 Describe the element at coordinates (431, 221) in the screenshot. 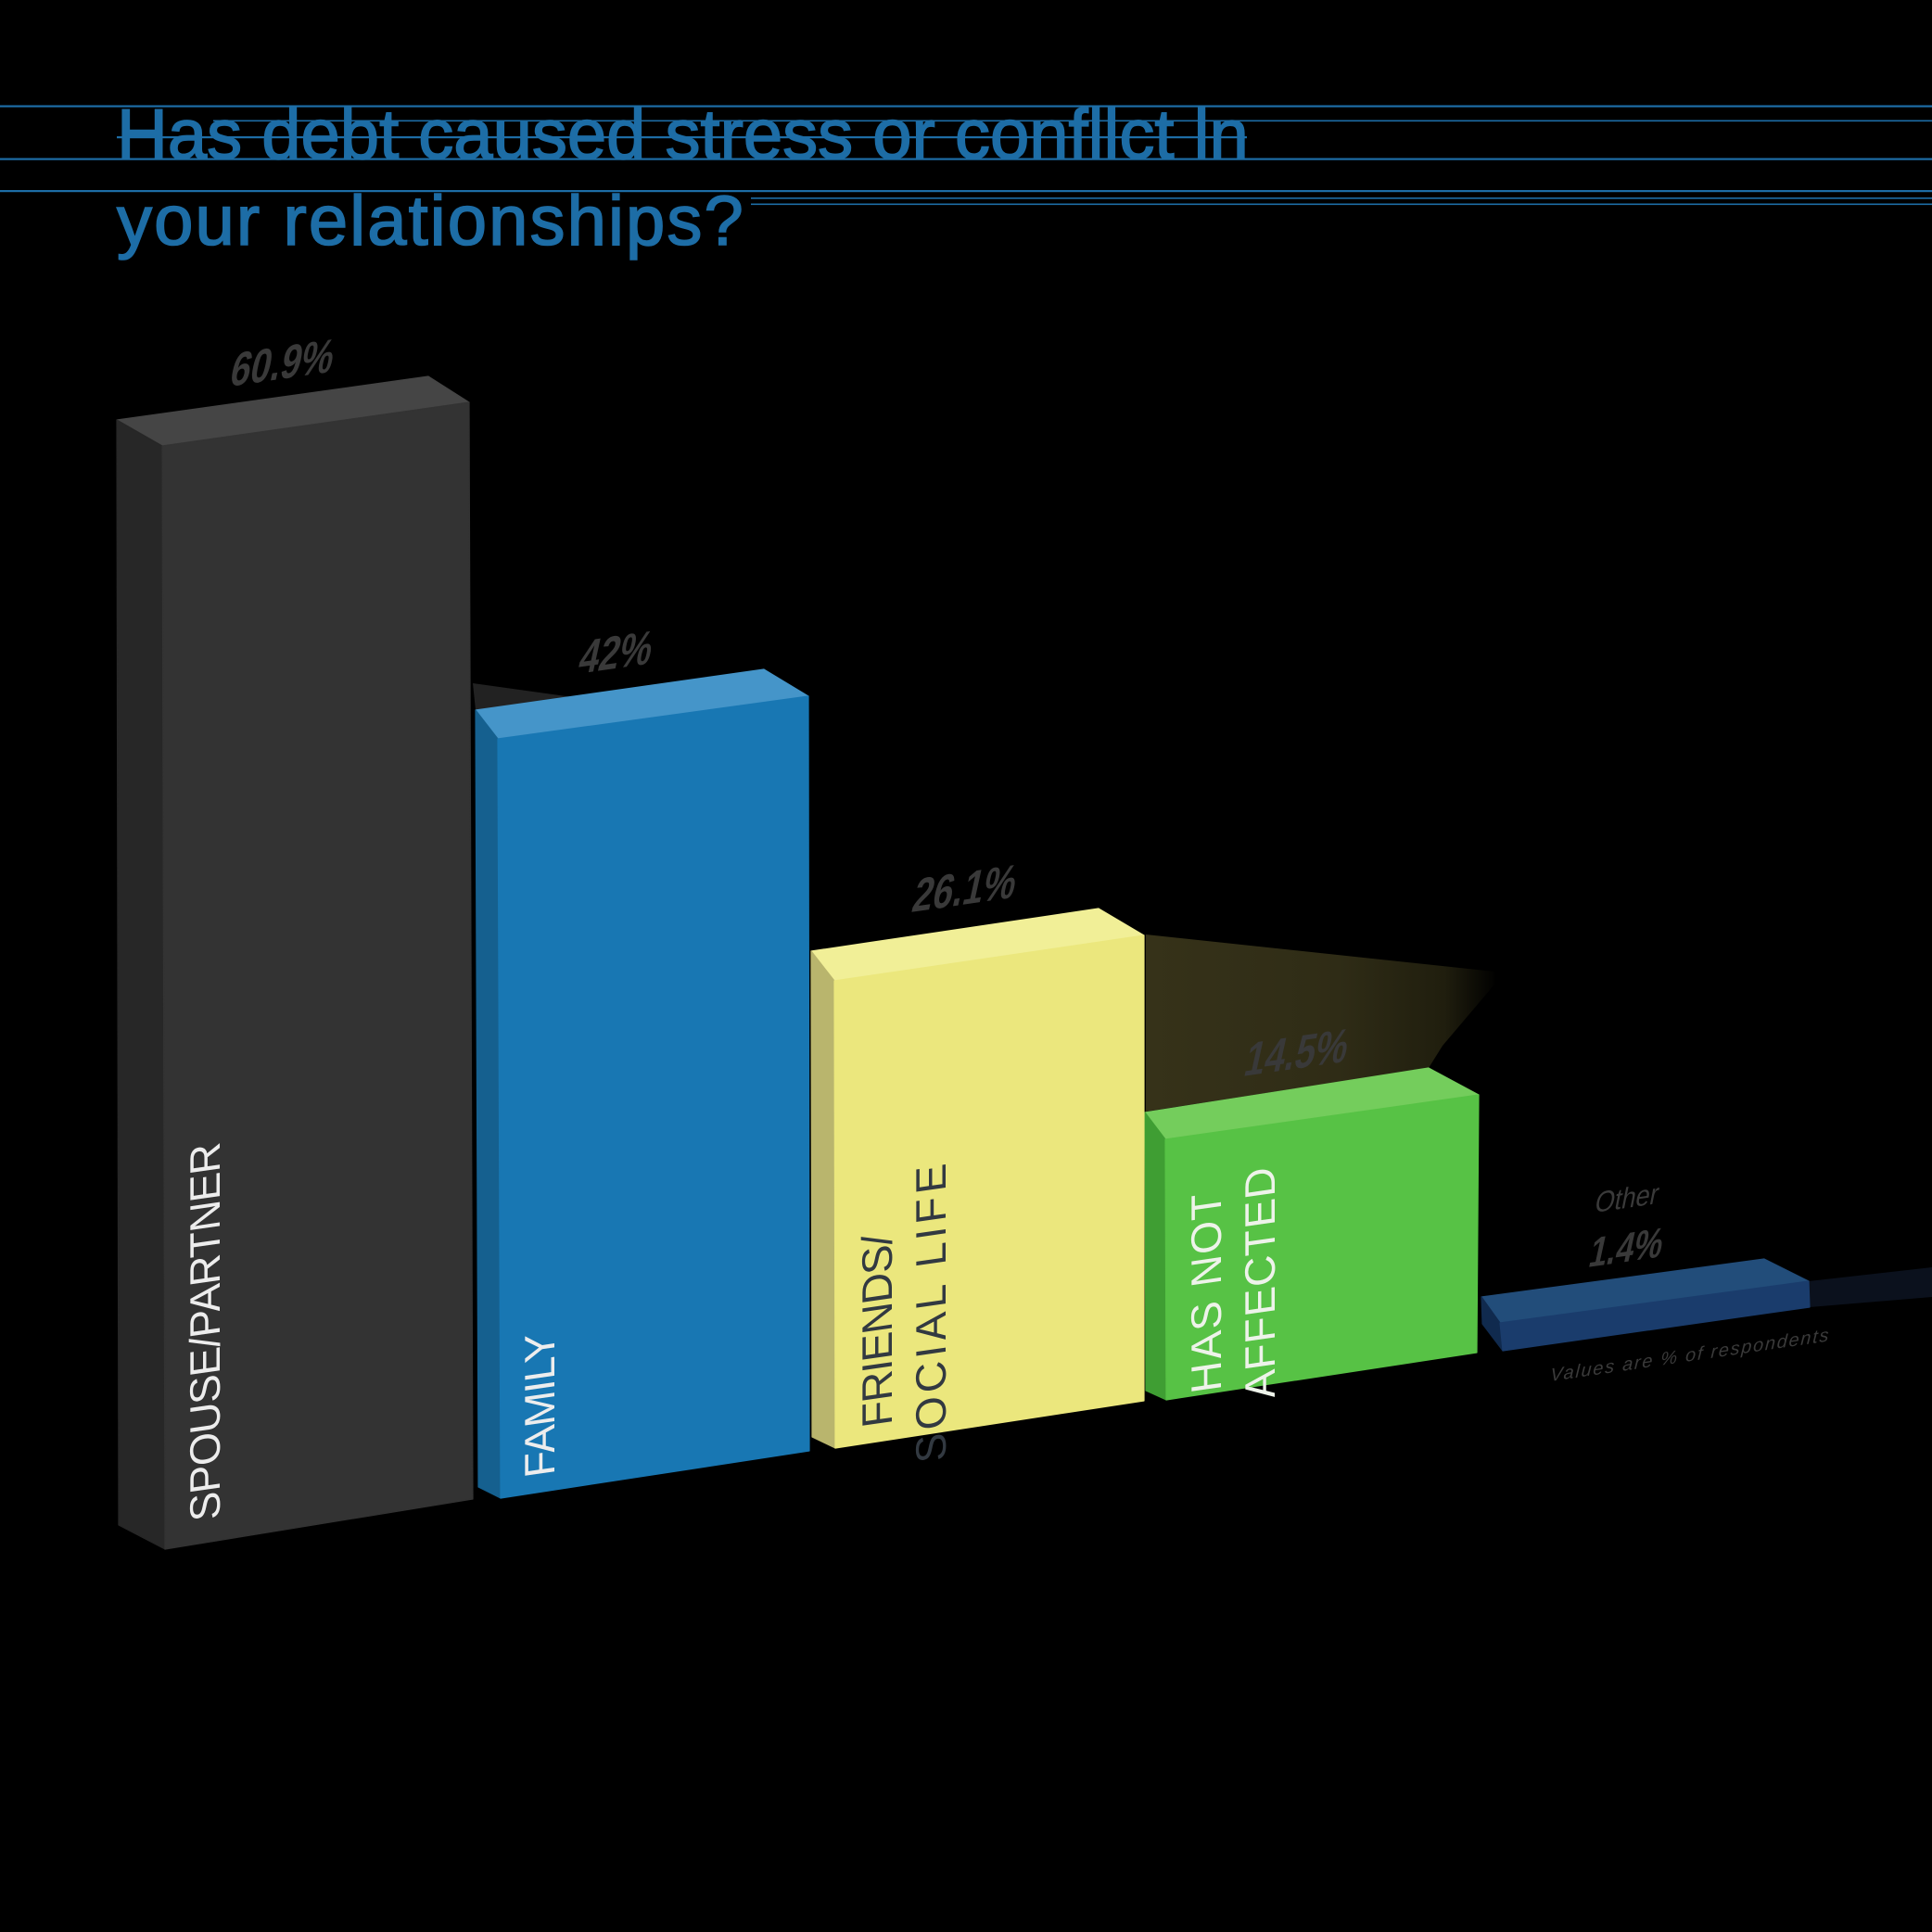

I see `svg-text: your relationships?` at that location.